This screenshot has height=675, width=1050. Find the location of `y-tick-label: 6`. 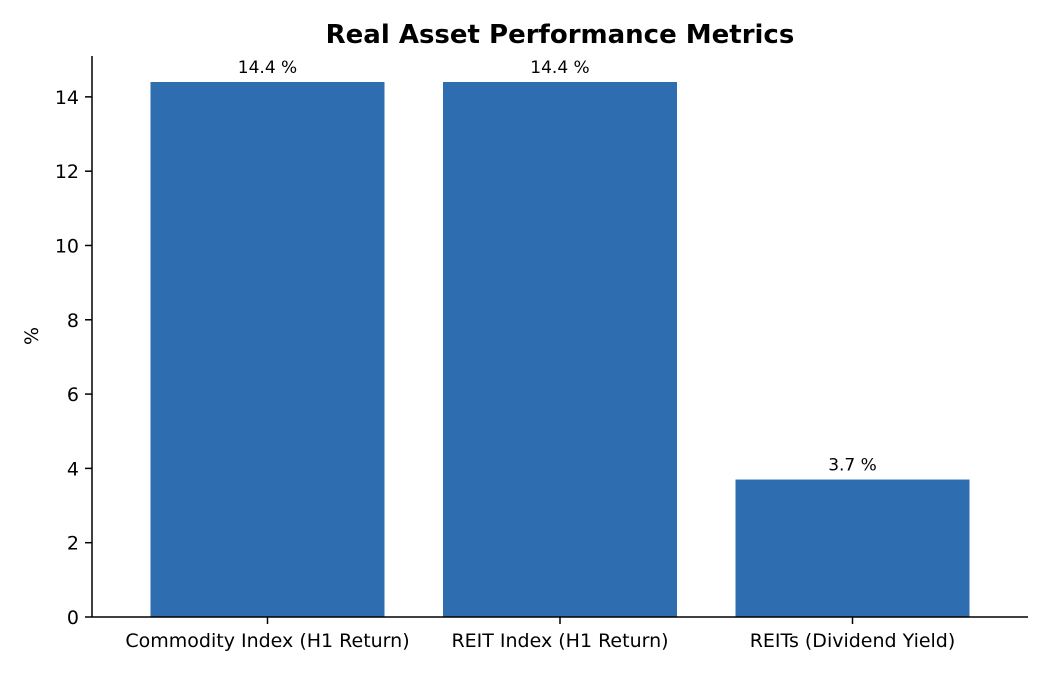

y-tick-label: 6 is located at coordinates (73, 395).